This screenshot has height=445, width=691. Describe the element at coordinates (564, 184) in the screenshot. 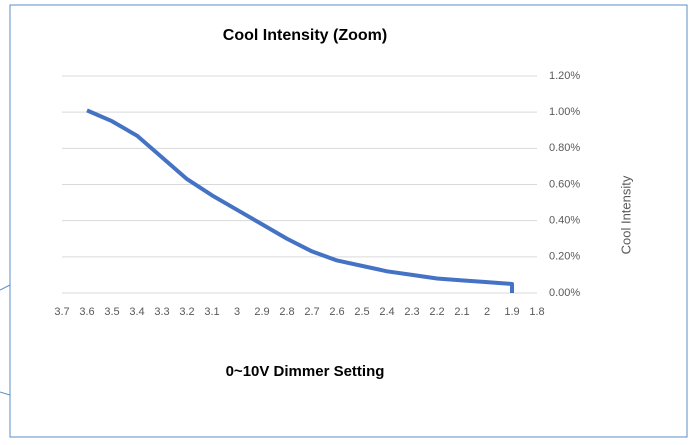

I see `y-tick-label: 0.60%` at that location.